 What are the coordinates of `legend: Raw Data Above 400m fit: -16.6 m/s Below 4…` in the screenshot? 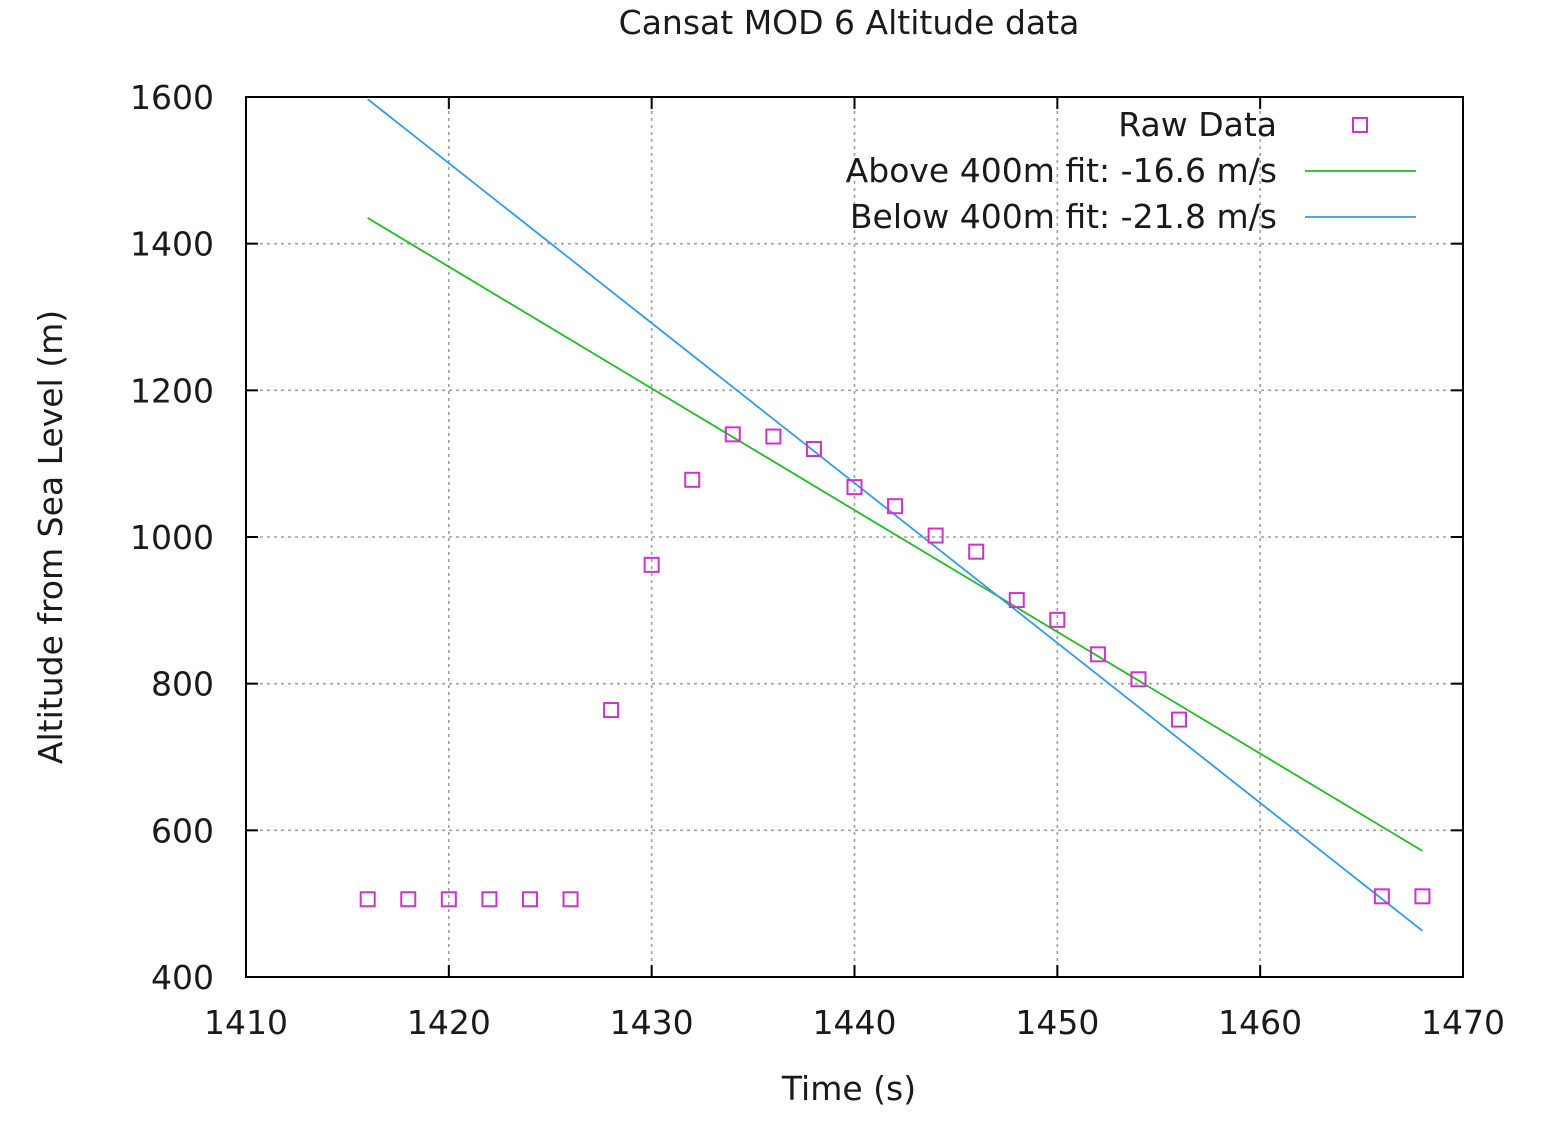 It's located at (1131, 170).